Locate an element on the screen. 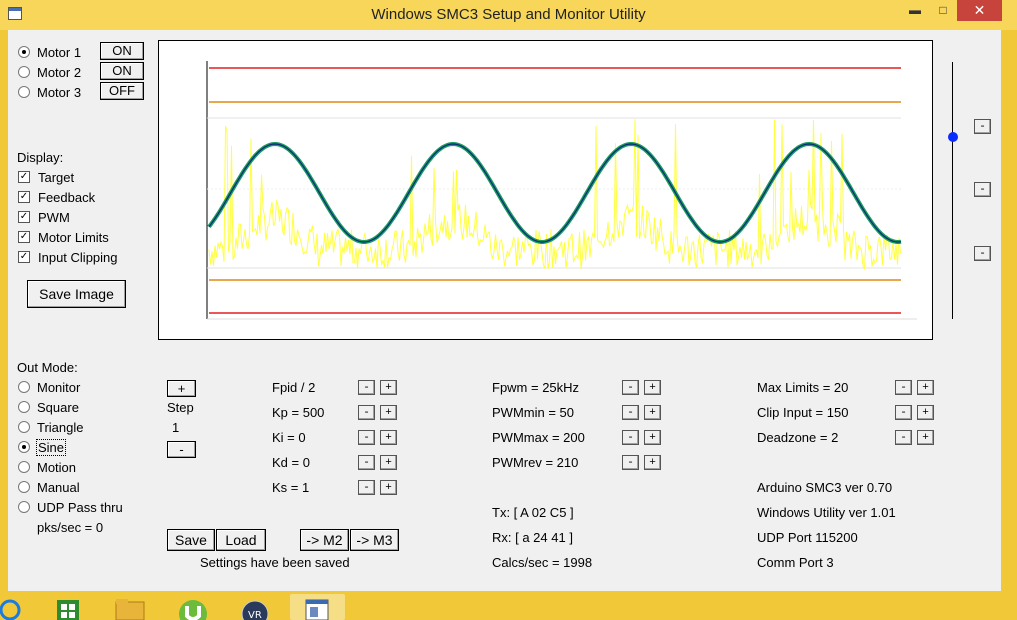 Image resolution: width=1017 pixels, height=620 pixels. pwmmin-increase-button: + is located at coordinates (652, 412).